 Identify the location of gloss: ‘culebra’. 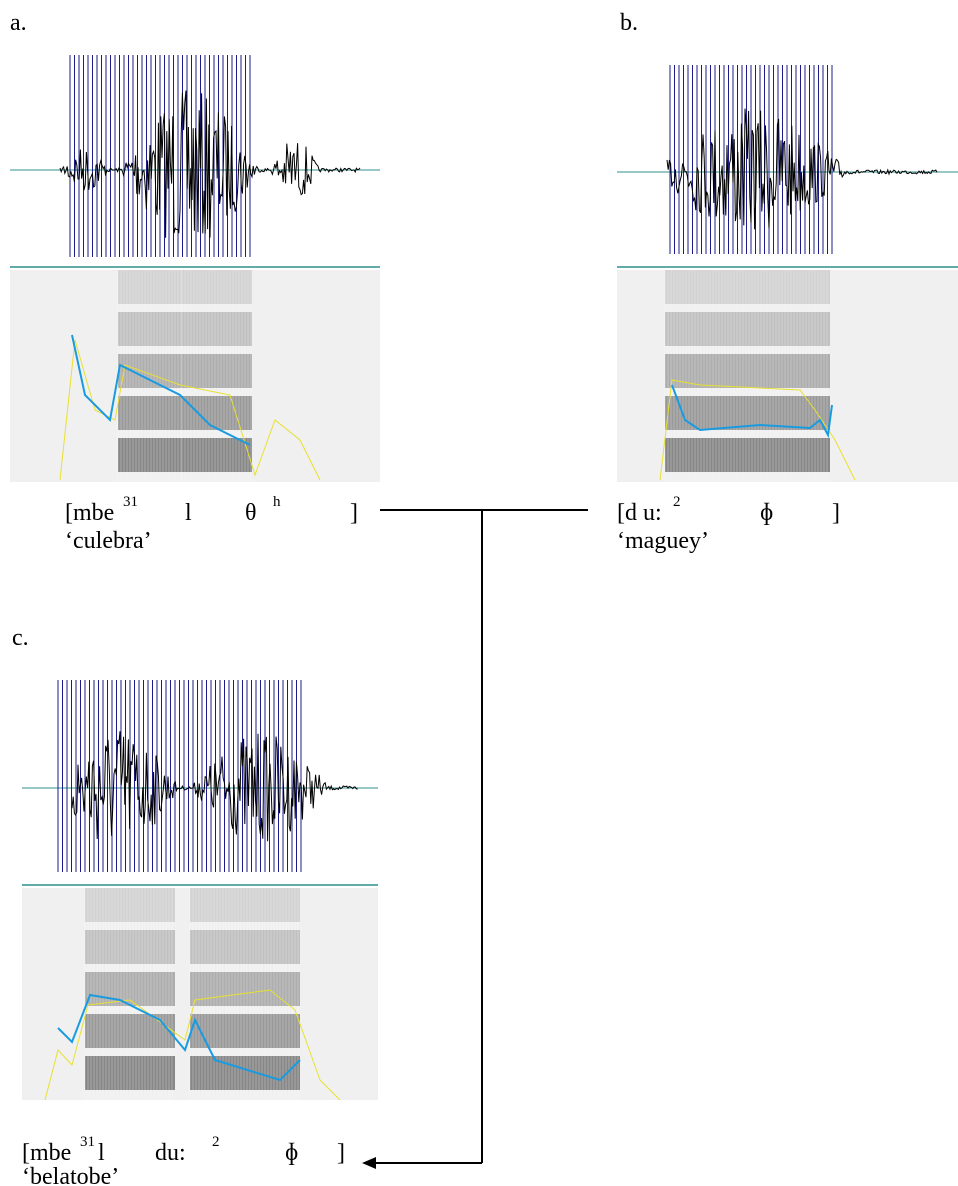
(108, 541).